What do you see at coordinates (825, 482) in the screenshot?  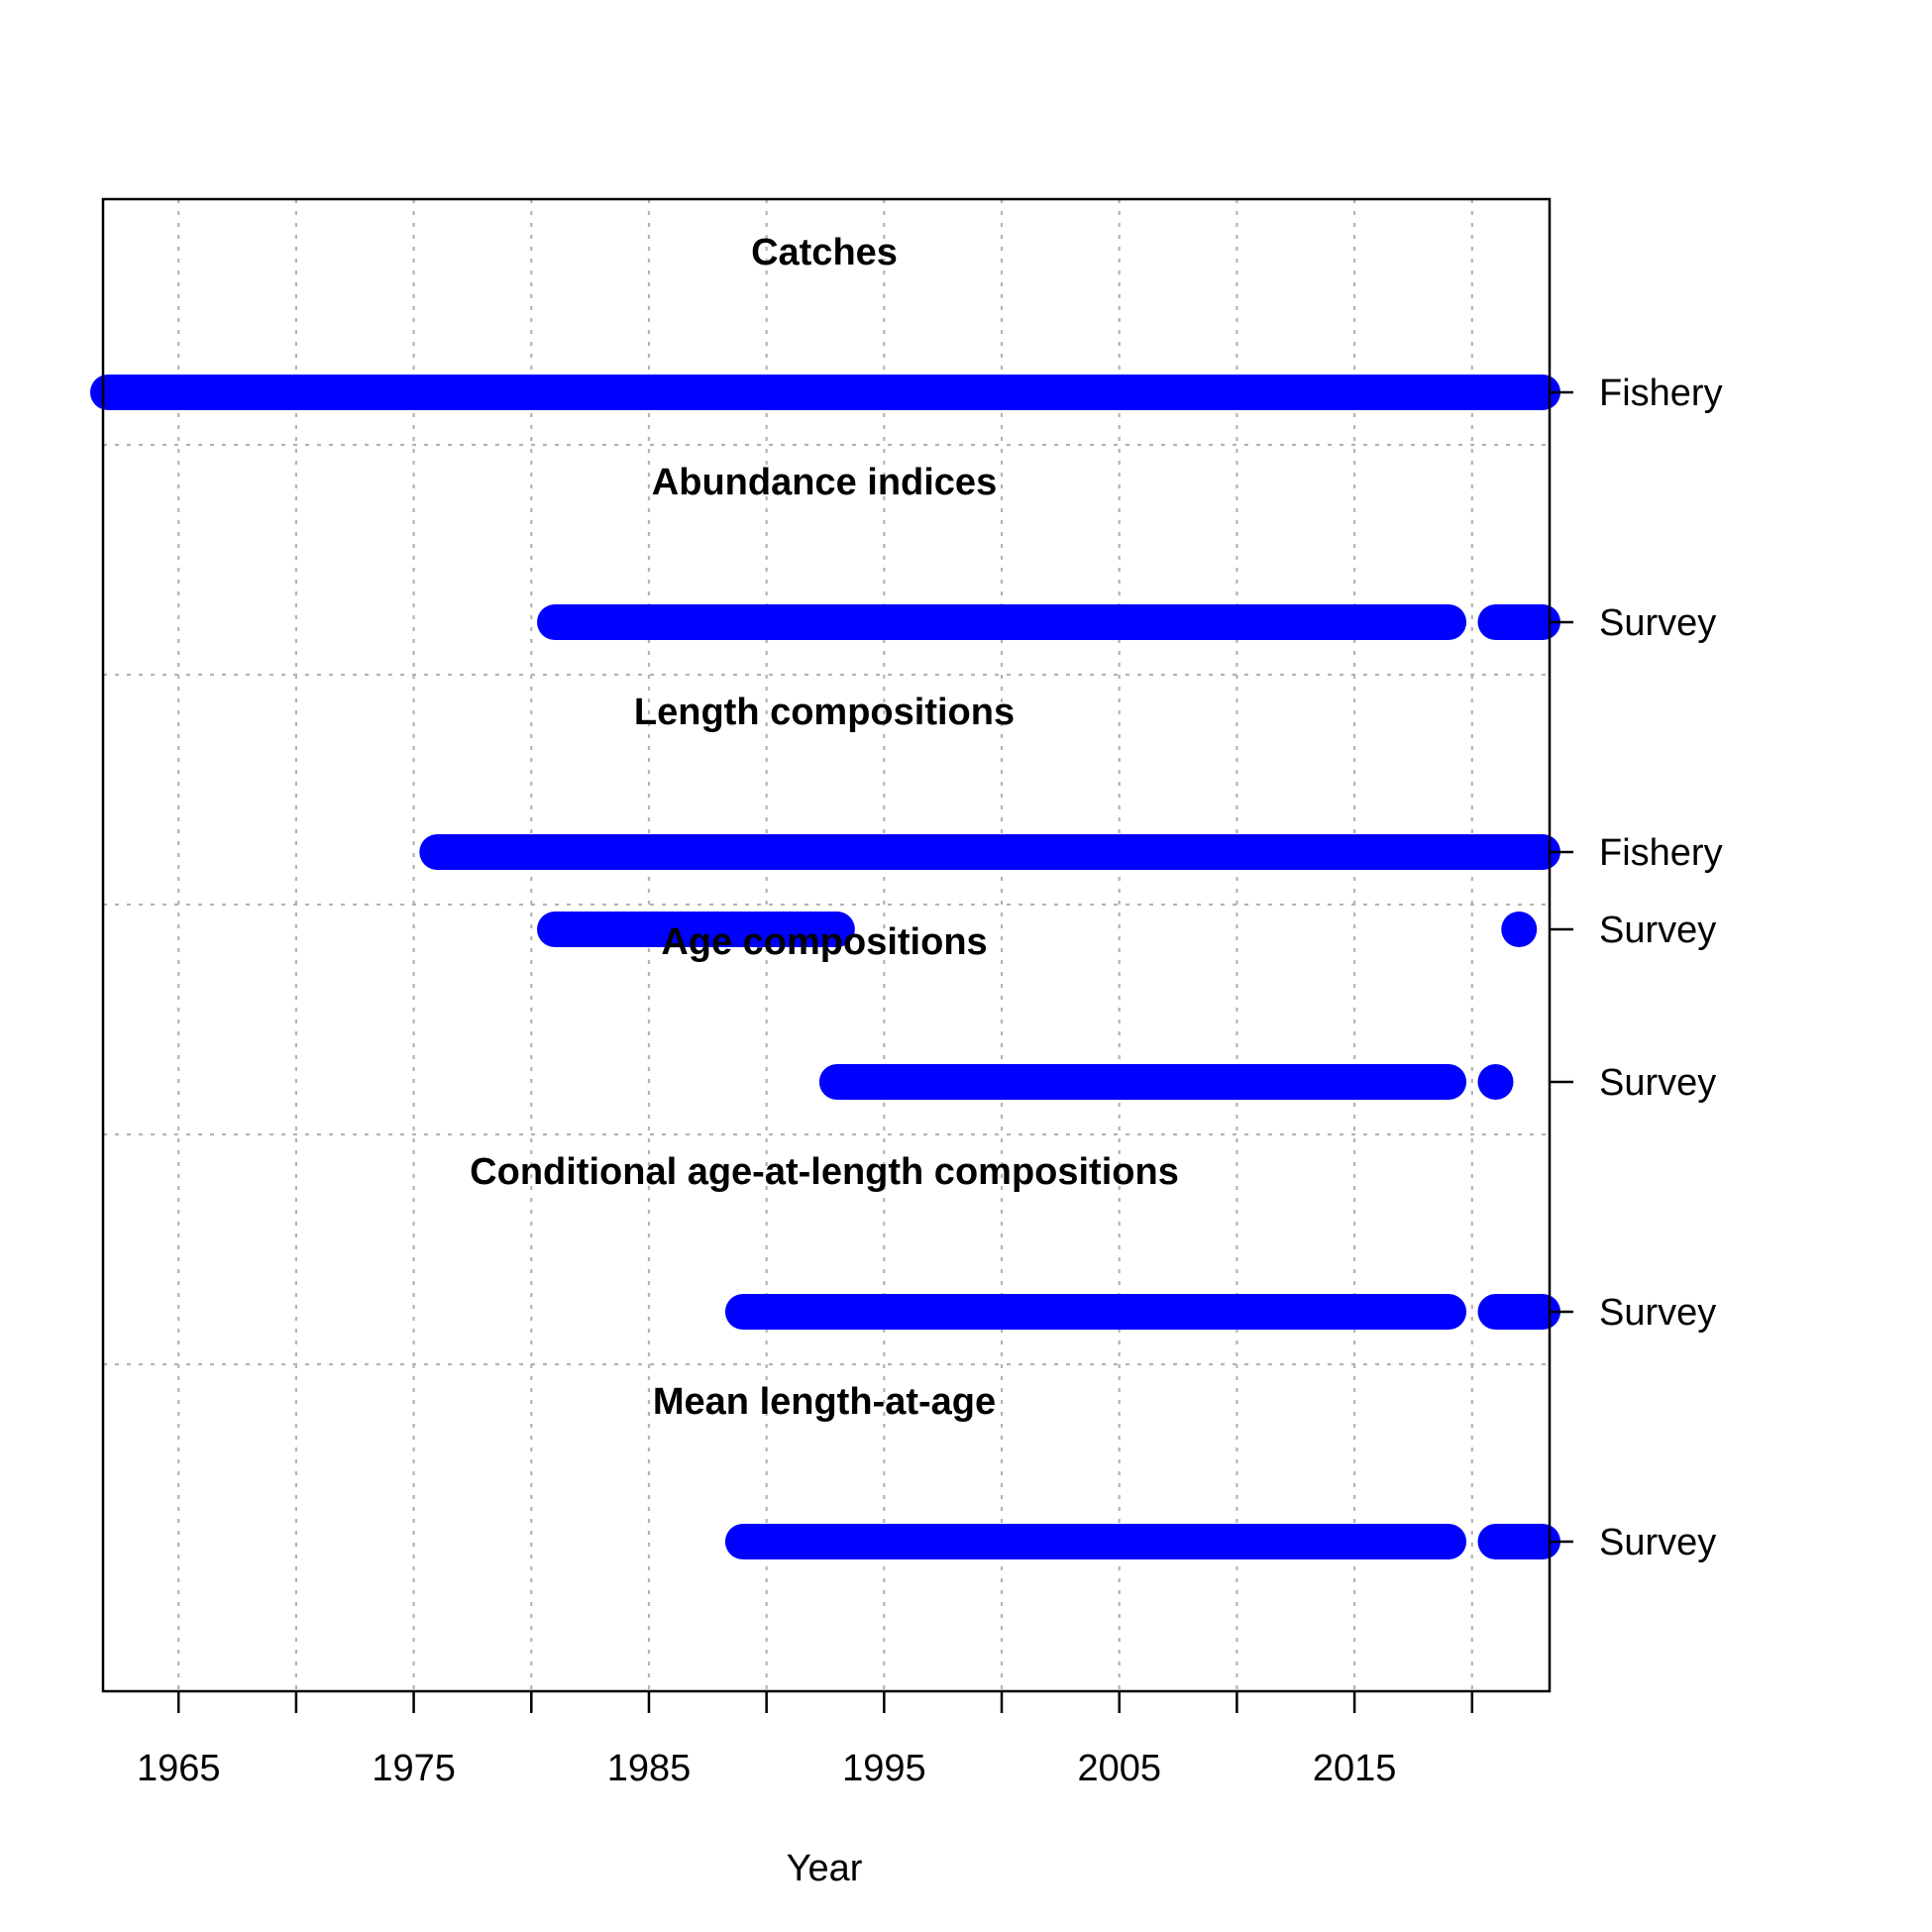 I see `section-title: Abundance indices` at bounding box center [825, 482].